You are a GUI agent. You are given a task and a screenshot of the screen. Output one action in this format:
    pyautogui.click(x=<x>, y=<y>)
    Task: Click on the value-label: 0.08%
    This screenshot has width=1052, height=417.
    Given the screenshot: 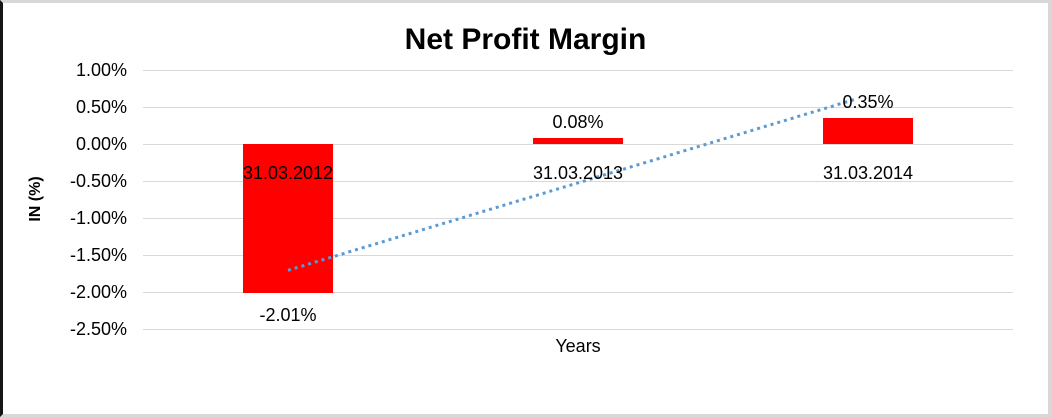 What is the action you would take?
    pyautogui.click(x=578, y=122)
    